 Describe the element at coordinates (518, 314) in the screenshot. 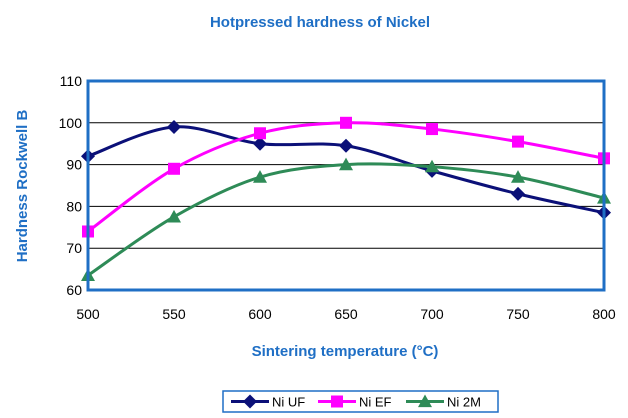

I see `x-tick-label: 750` at that location.